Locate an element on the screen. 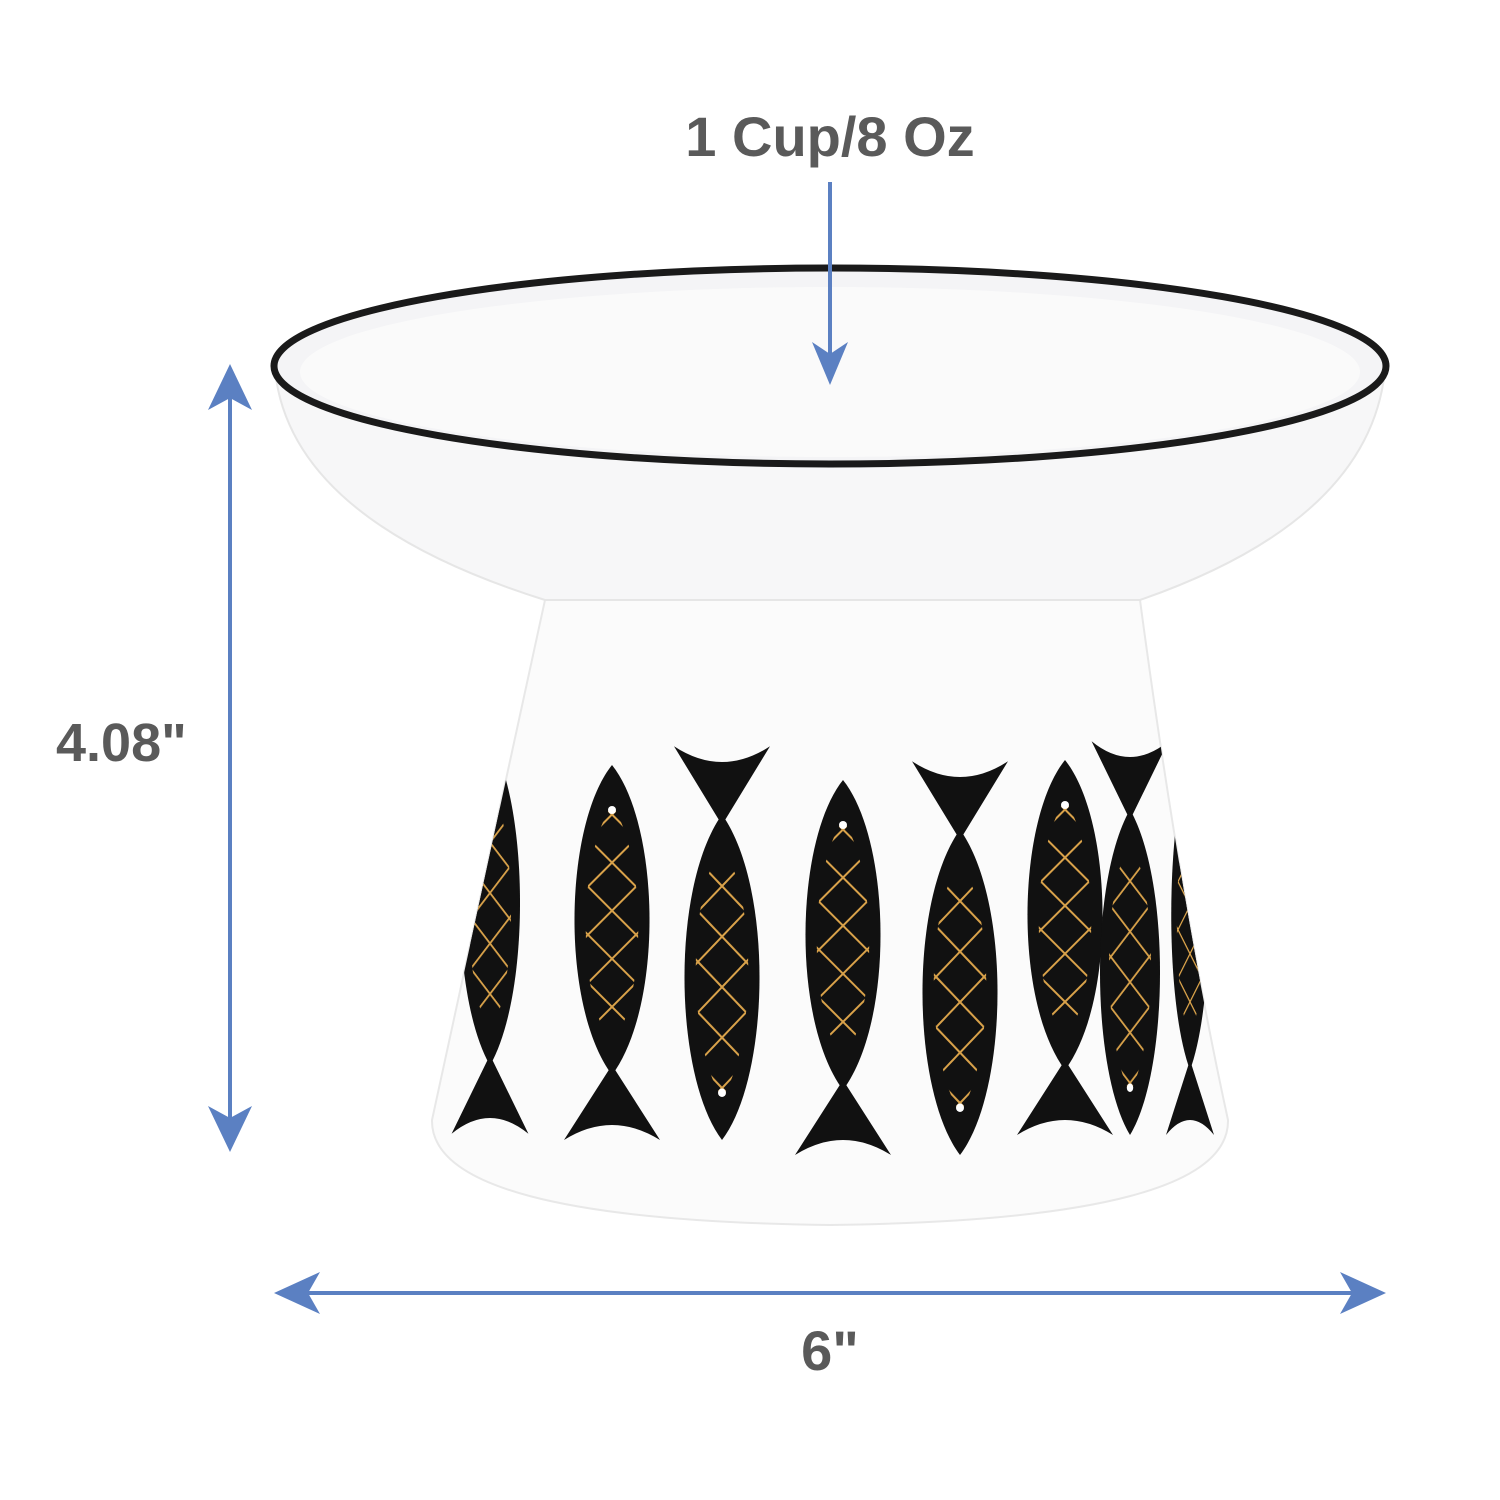 This screenshot has height=1500, width=1500. capacity-arrow-icon is located at coordinates (830, 283).